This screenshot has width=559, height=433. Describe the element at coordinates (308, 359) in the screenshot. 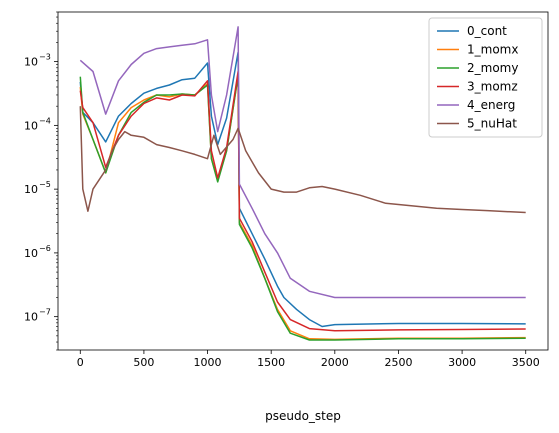

I see `x-axis: 0 500 1000 1500 2000 2500 3000 3500` at that location.